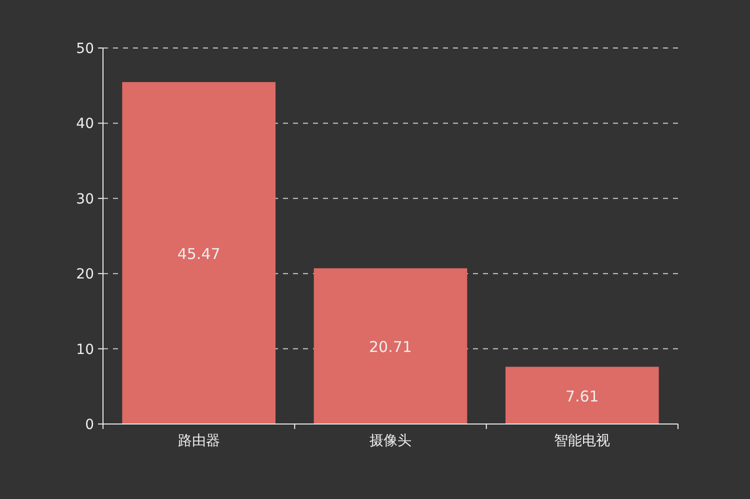 Image resolution: width=750 pixels, height=499 pixels. What do you see at coordinates (85, 274) in the screenshot?
I see `y-tick-label: 20` at bounding box center [85, 274].